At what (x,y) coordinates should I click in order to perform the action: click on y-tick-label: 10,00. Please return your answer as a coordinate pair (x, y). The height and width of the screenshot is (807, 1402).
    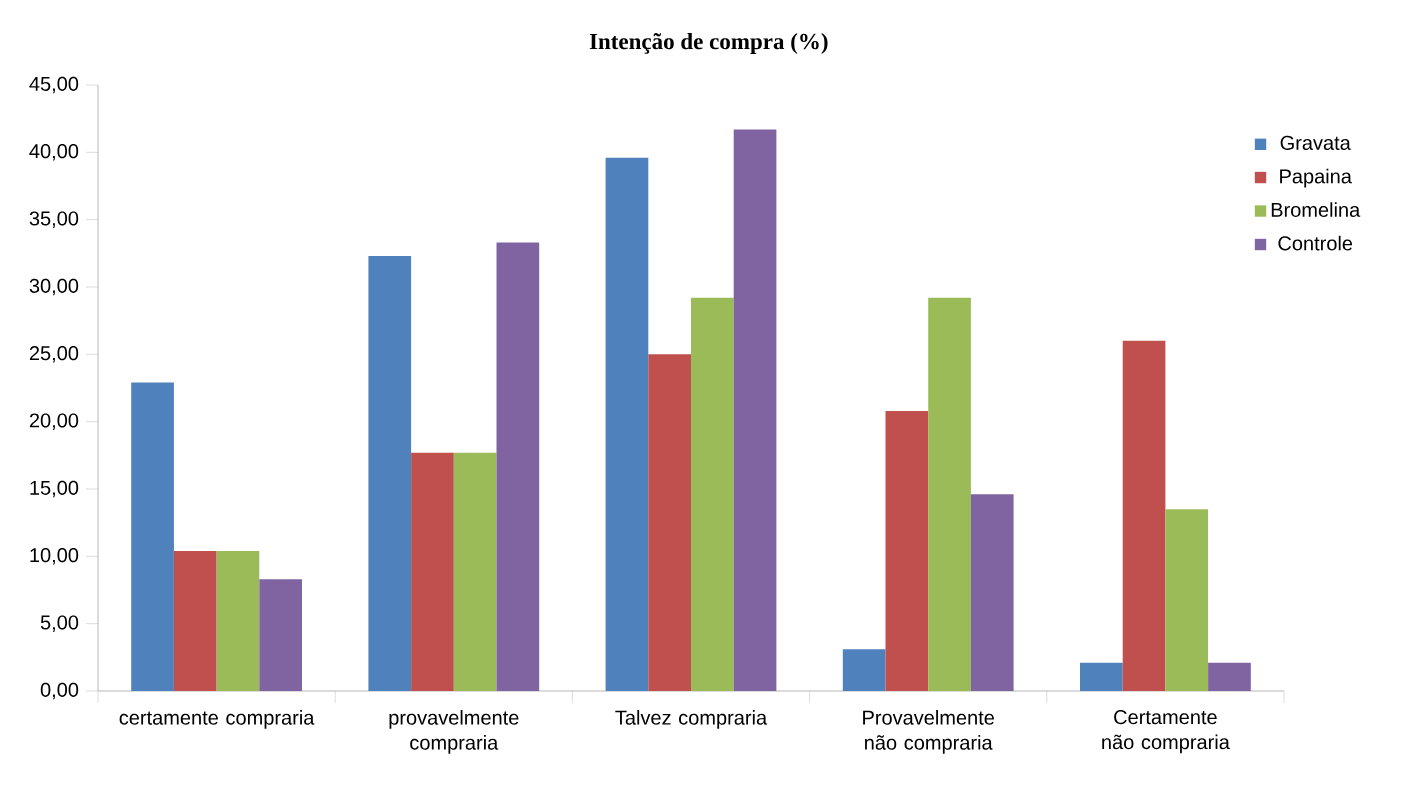
    Looking at the image, I should click on (54, 556).